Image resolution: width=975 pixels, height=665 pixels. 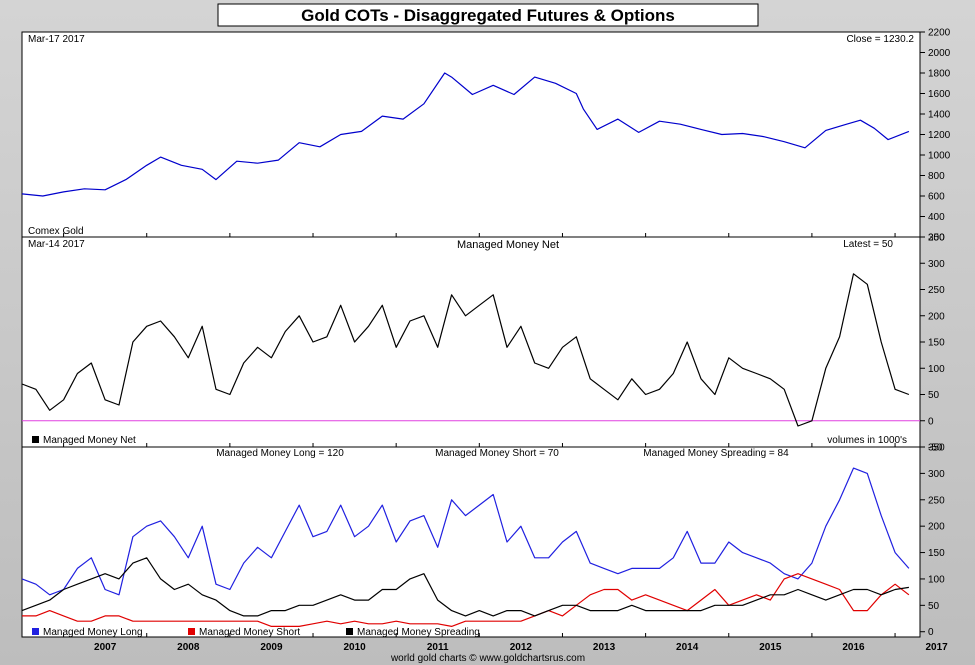 What do you see at coordinates (939, 94) in the screenshot?
I see `y-tick-label: 1600` at bounding box center [939, 94].